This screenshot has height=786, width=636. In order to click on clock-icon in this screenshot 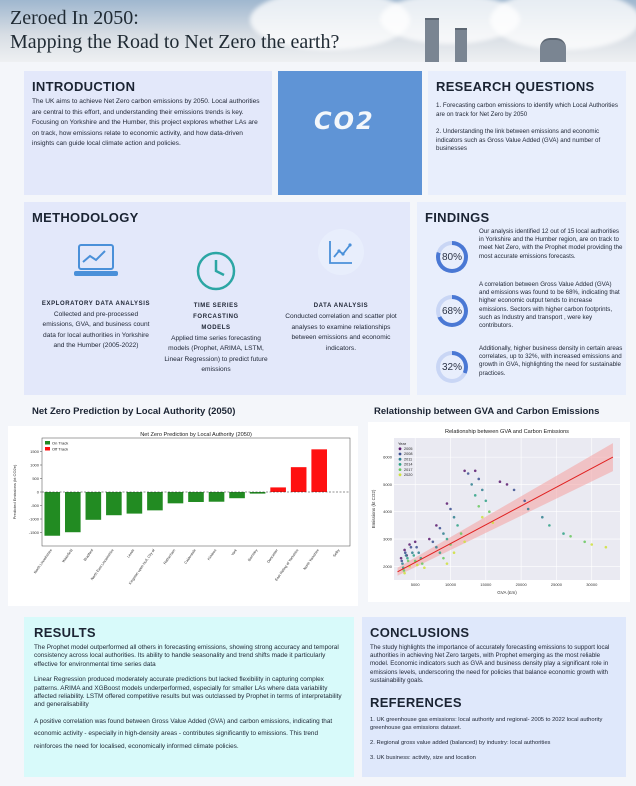, I will do `click(216, 271)`.